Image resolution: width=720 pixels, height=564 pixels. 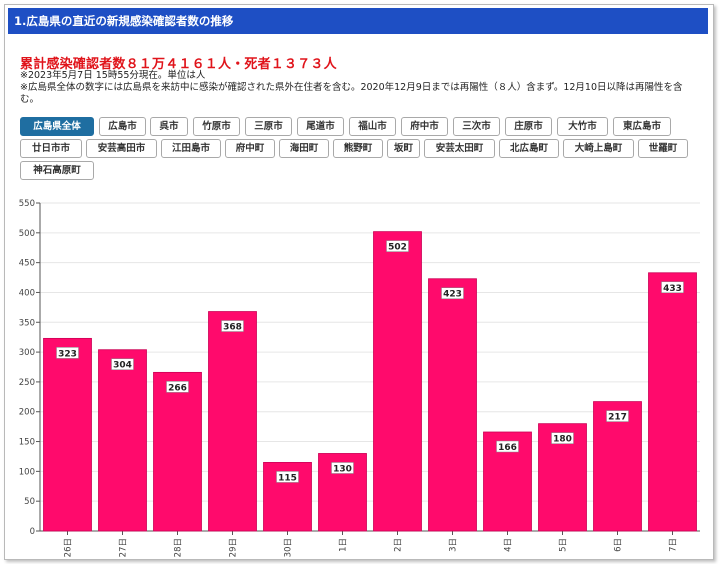 What do you see at coordinates (32, 532) in the screenshot?
I see `y-tick-label: 0` at bounding box center [32, 532].